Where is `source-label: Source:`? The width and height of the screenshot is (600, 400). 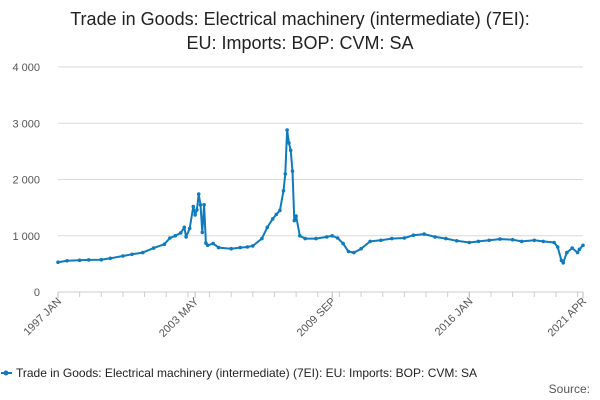 source-label: Source: is located at coordinates (569, 389).